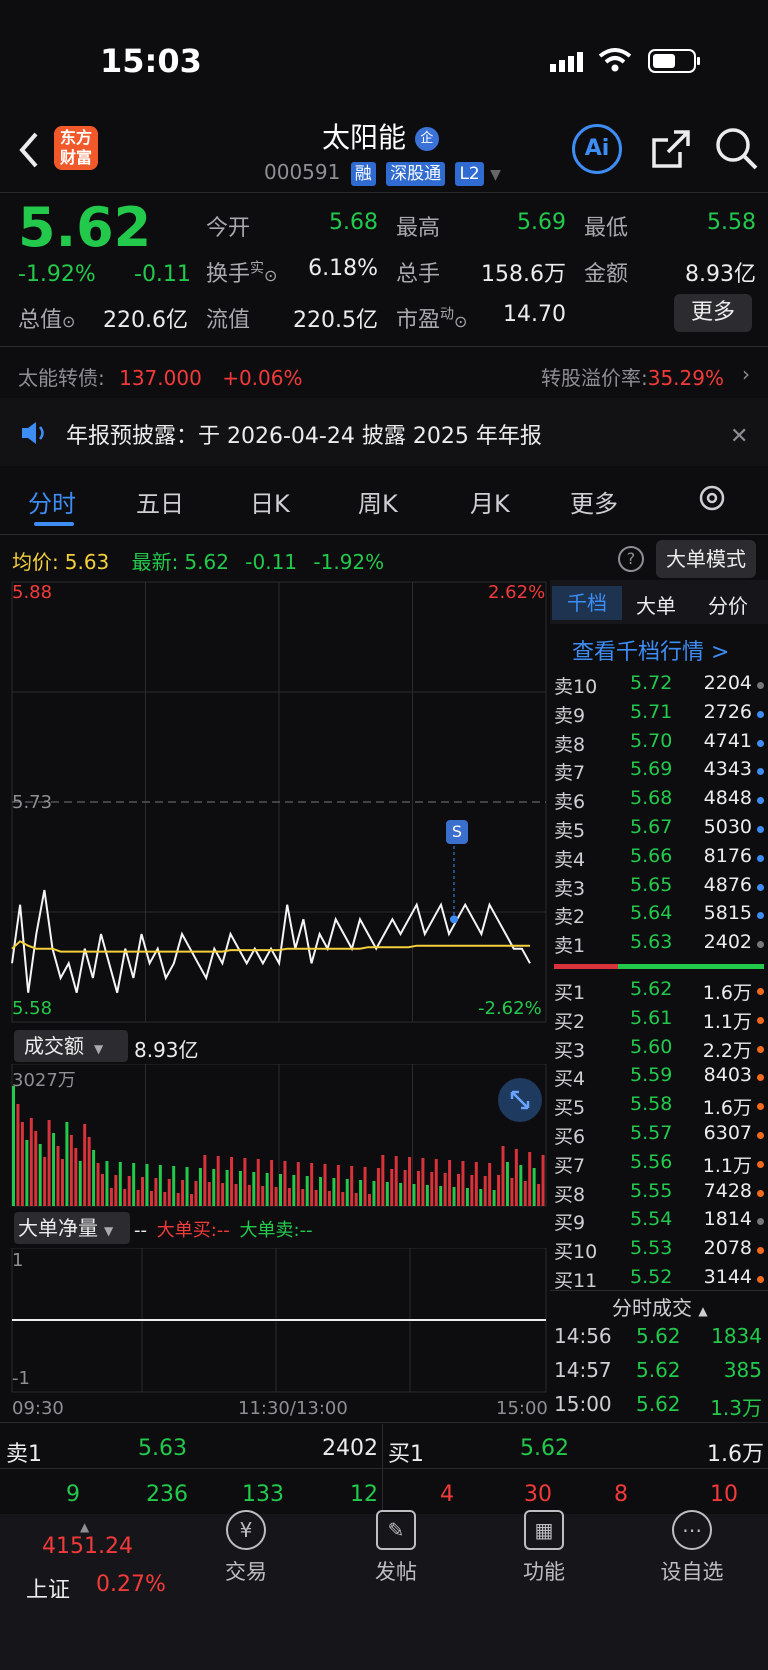 The image size is (768, 1670). I want to click on volume-max: 3027万, so click(44, 1080).